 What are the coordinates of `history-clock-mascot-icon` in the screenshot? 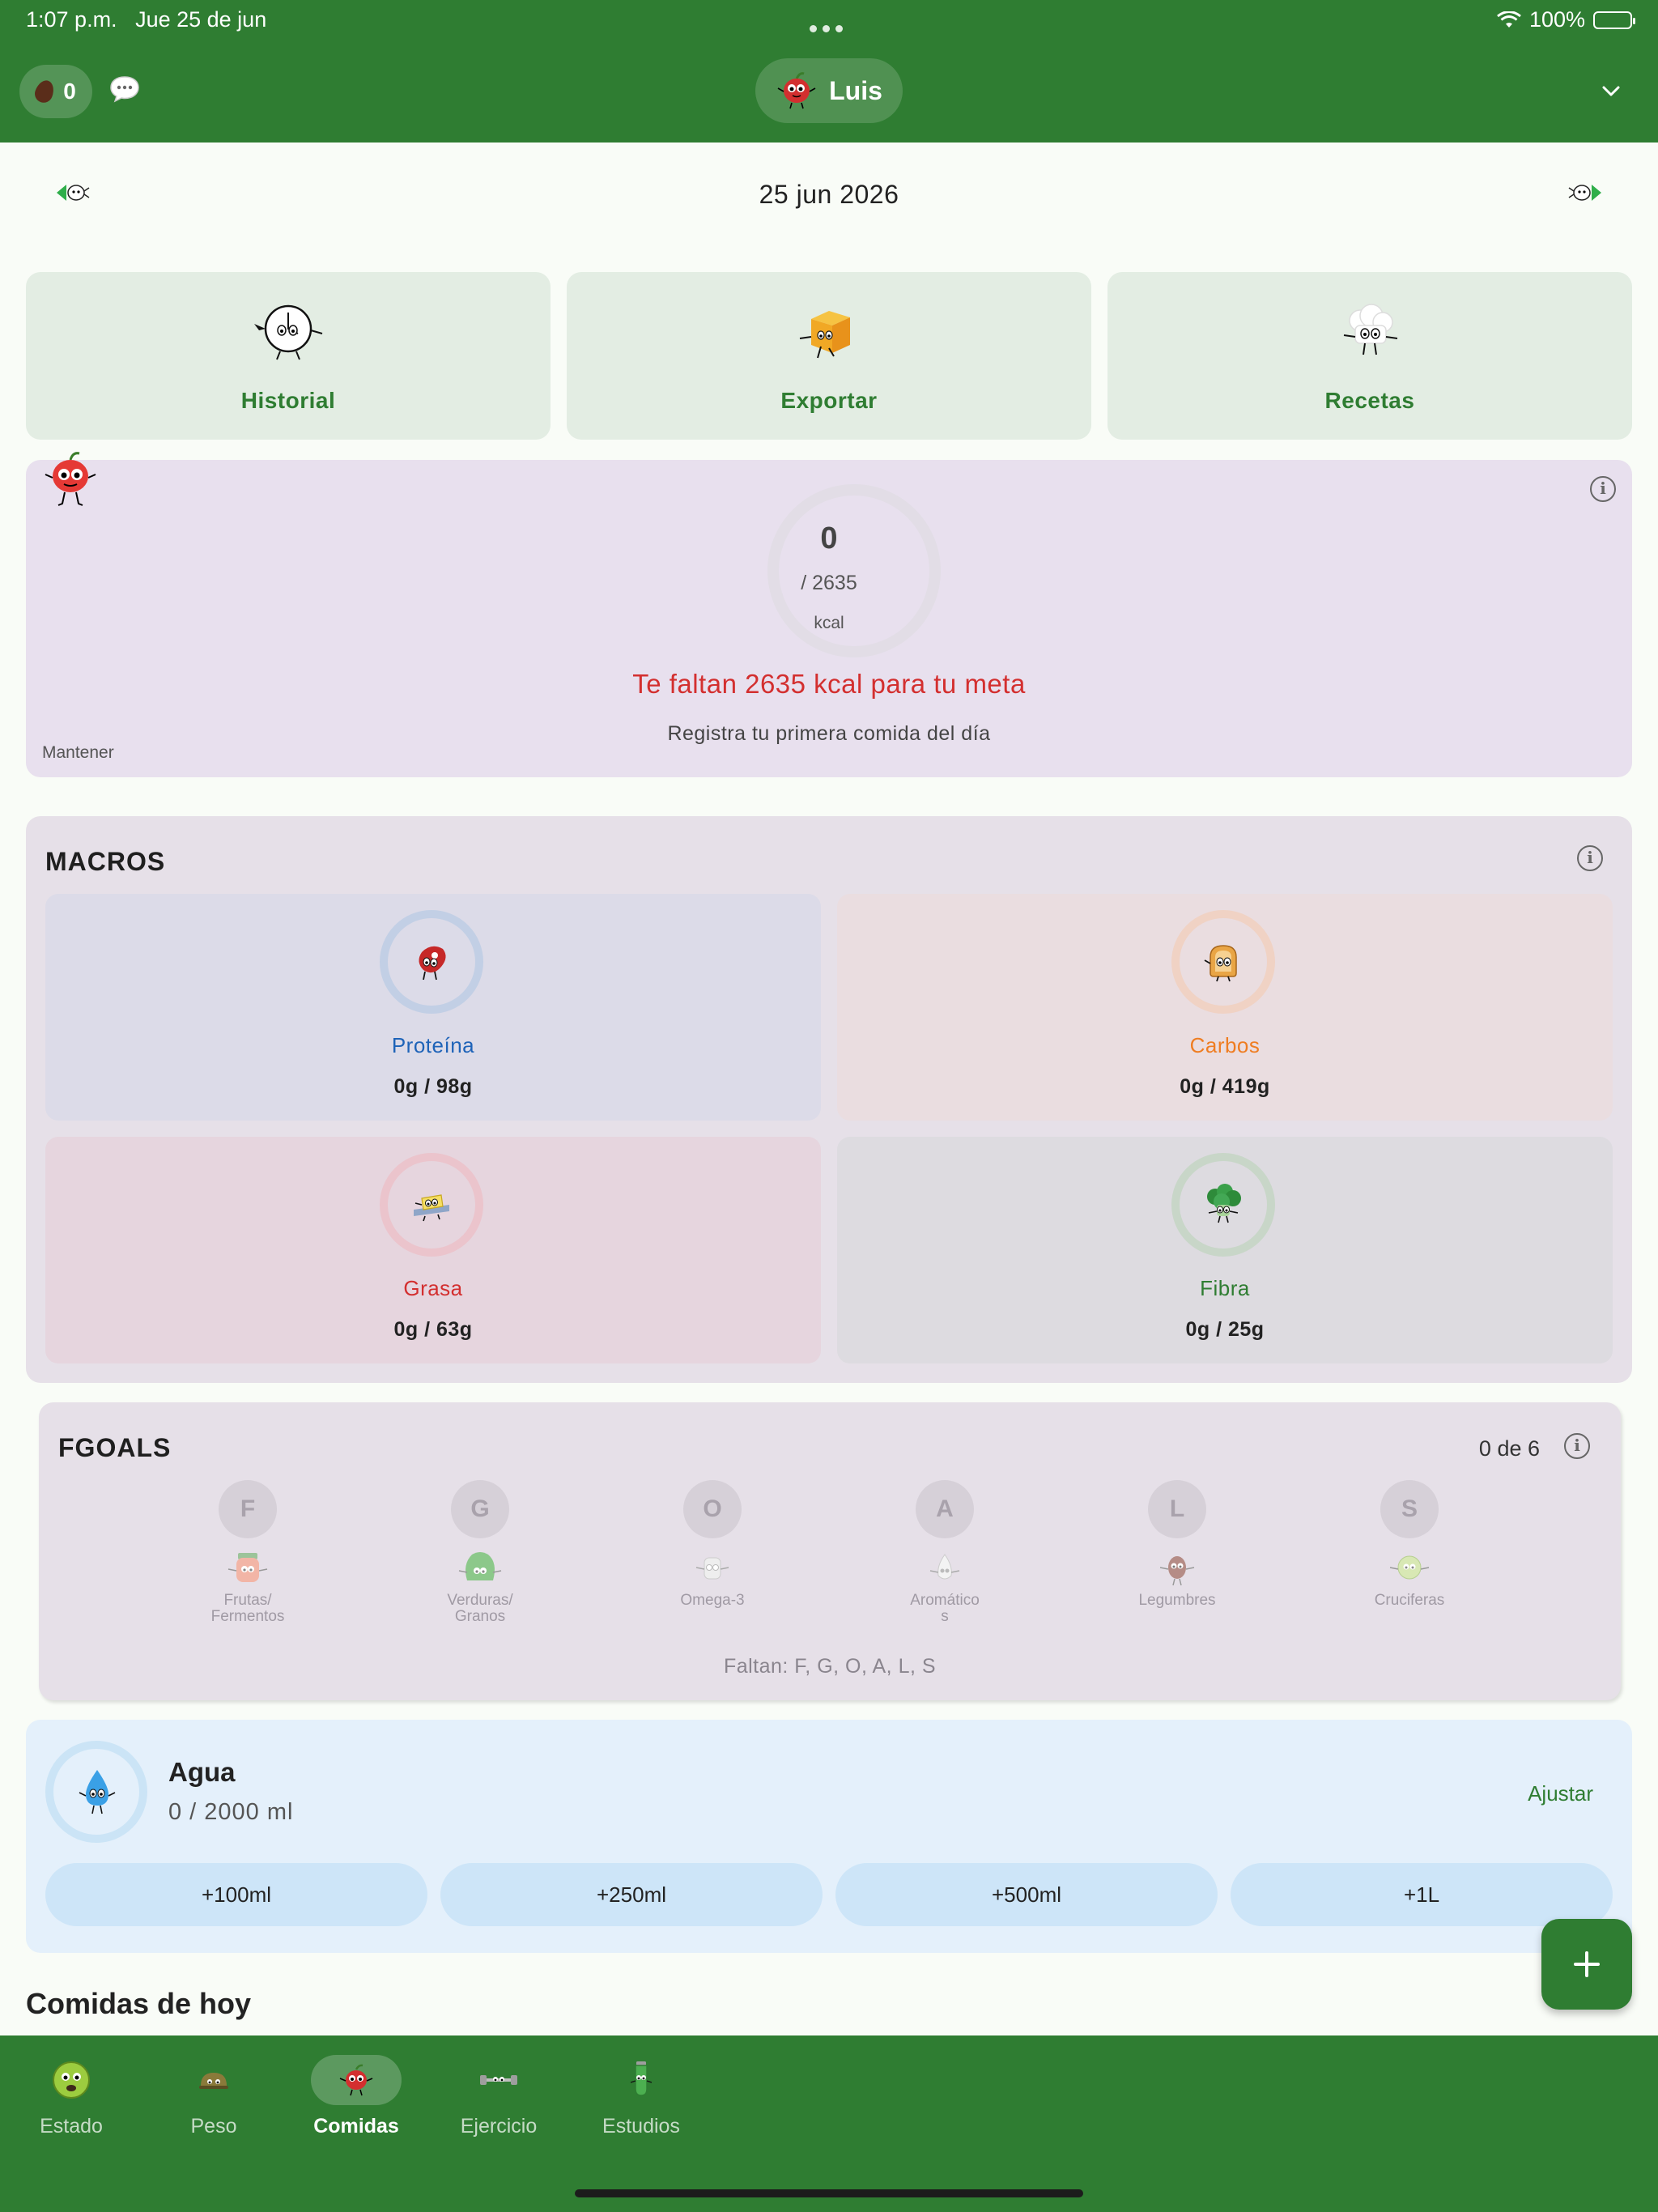 It's located at (288, 332).